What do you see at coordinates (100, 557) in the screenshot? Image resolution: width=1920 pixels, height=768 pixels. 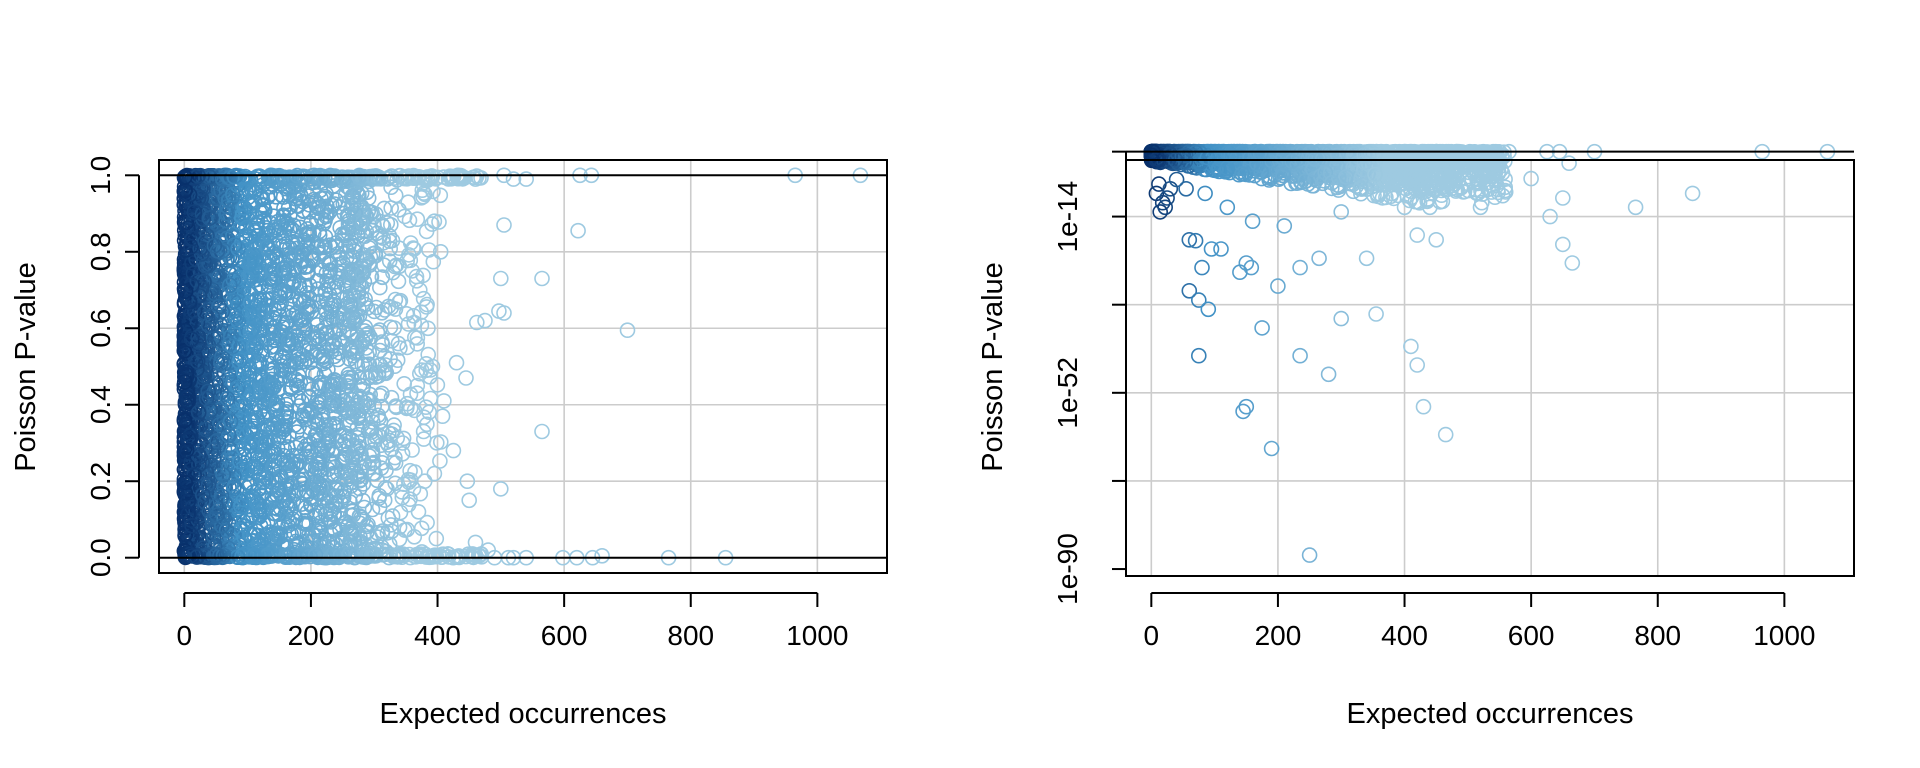 I see `left-y-tick-label: 0.0` at bounding box center [100, 557].